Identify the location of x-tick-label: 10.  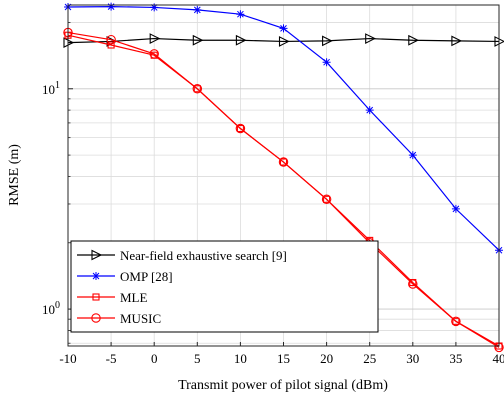
(240, 358).